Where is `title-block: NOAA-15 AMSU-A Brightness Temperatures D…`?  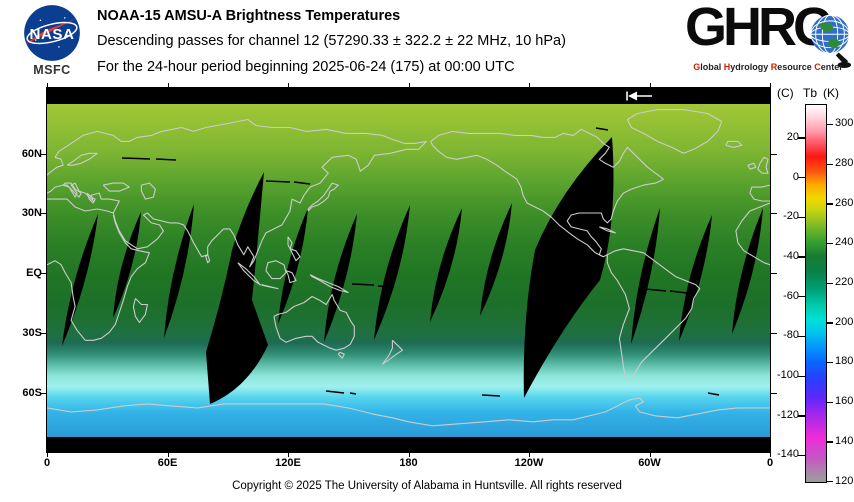
title-block: NOAA-15 AMSU-A Brightness Temperatures D… is located at coordinates (331, 47).